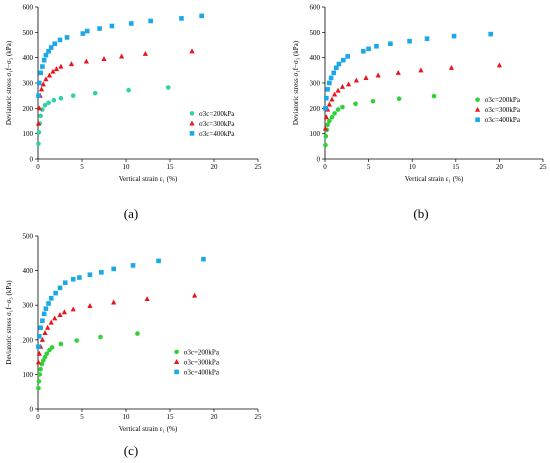 Image resolution: width=550 pixels, height=463 pixels. Describe the element at coordinates (217, 114) in the screenshot. I see `legend-label: σ3c=200kPa` at that location.